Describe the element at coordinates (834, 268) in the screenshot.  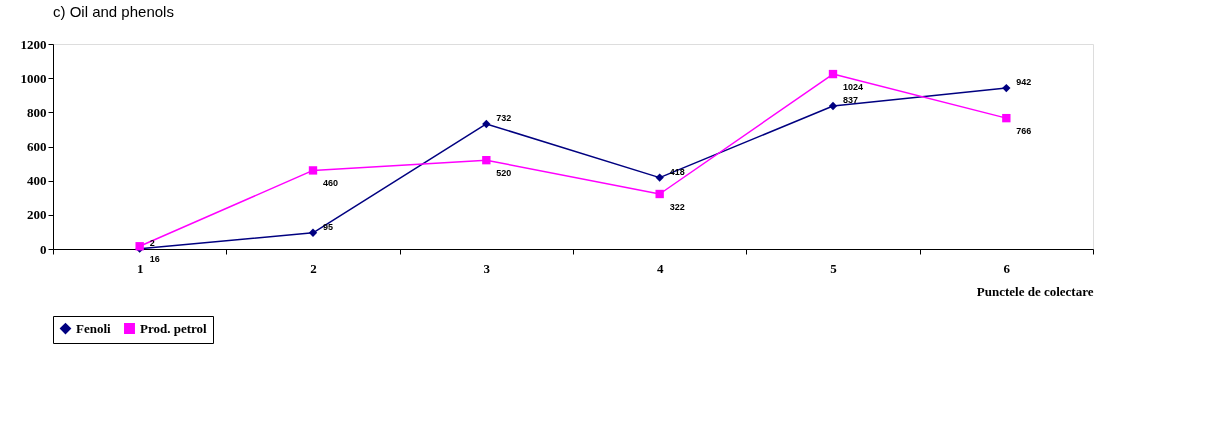
I see `x-tick-label: 5` at that location.